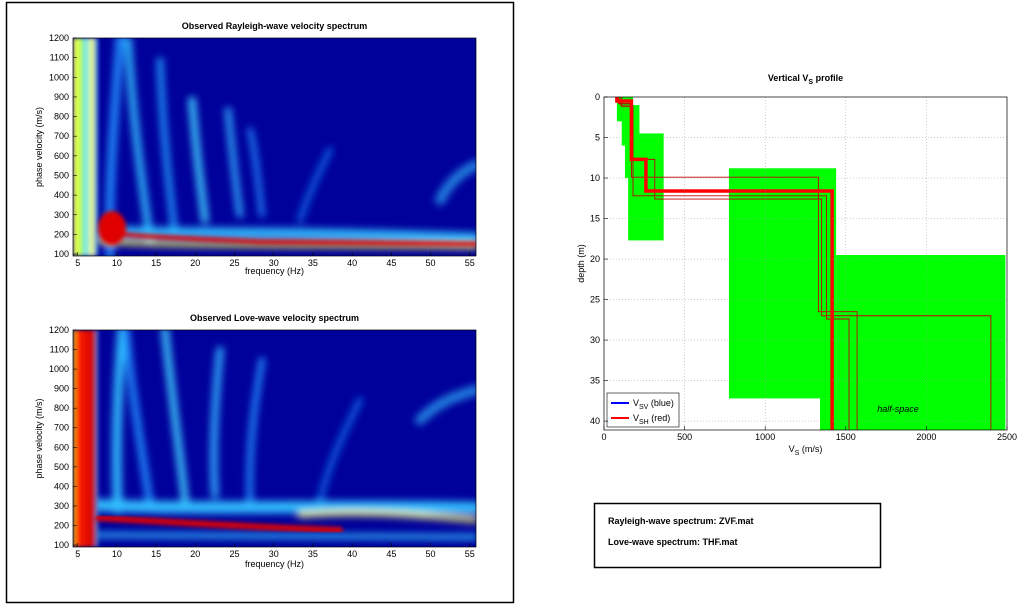  Describe the element at coordinates (595, 421) in the screenshot. I see `y-tick-label: 40` at that location.